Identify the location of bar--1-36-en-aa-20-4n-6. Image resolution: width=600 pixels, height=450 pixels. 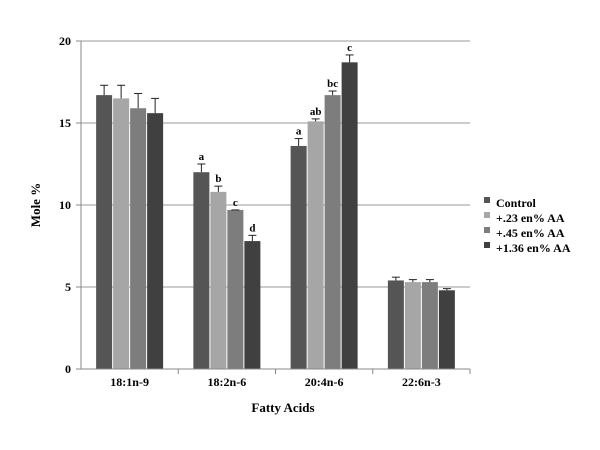
(349, 215).